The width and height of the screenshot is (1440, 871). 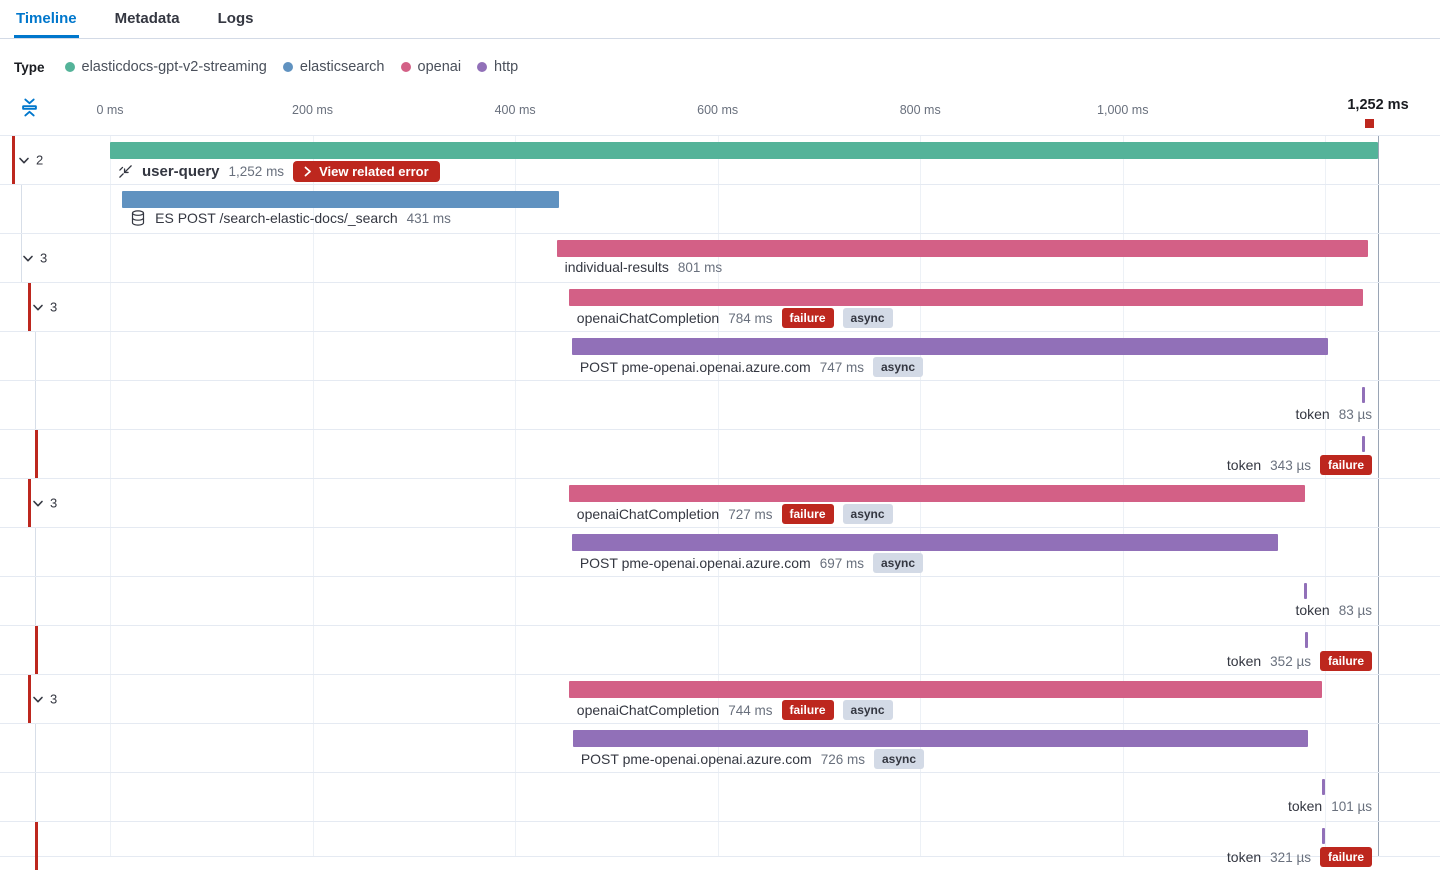 What do you see at coordinates (1330, 806) in the screenshot?
I see `span-label: token 101 µs` at bounding box center [1330, 806].